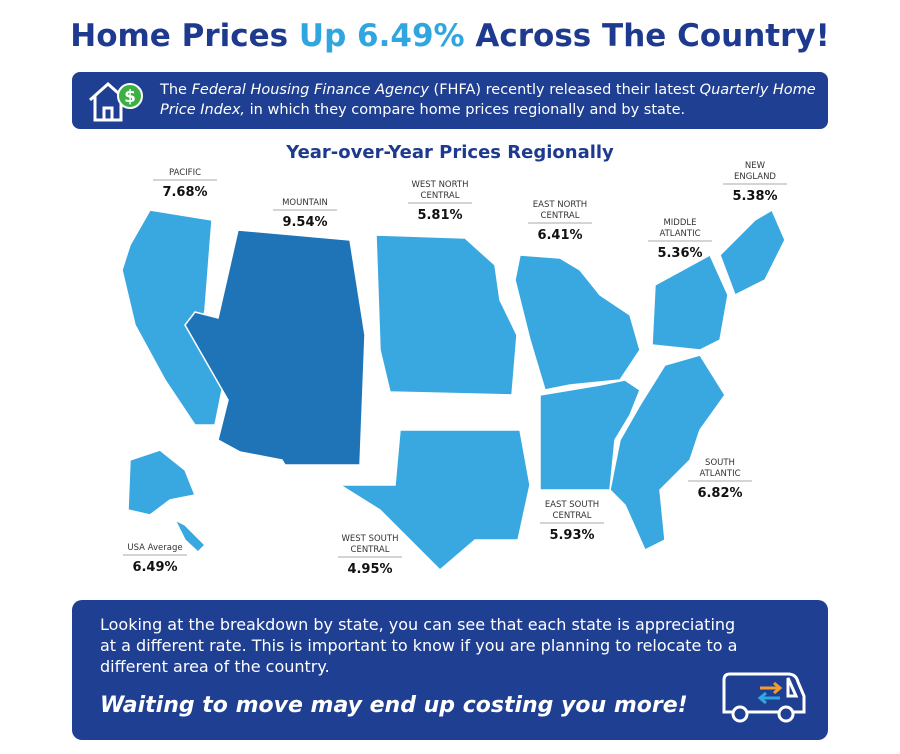 The image size is (900, 754). I want to click on intro-part: Quarterly Home Price Index,, so click(488, 100).